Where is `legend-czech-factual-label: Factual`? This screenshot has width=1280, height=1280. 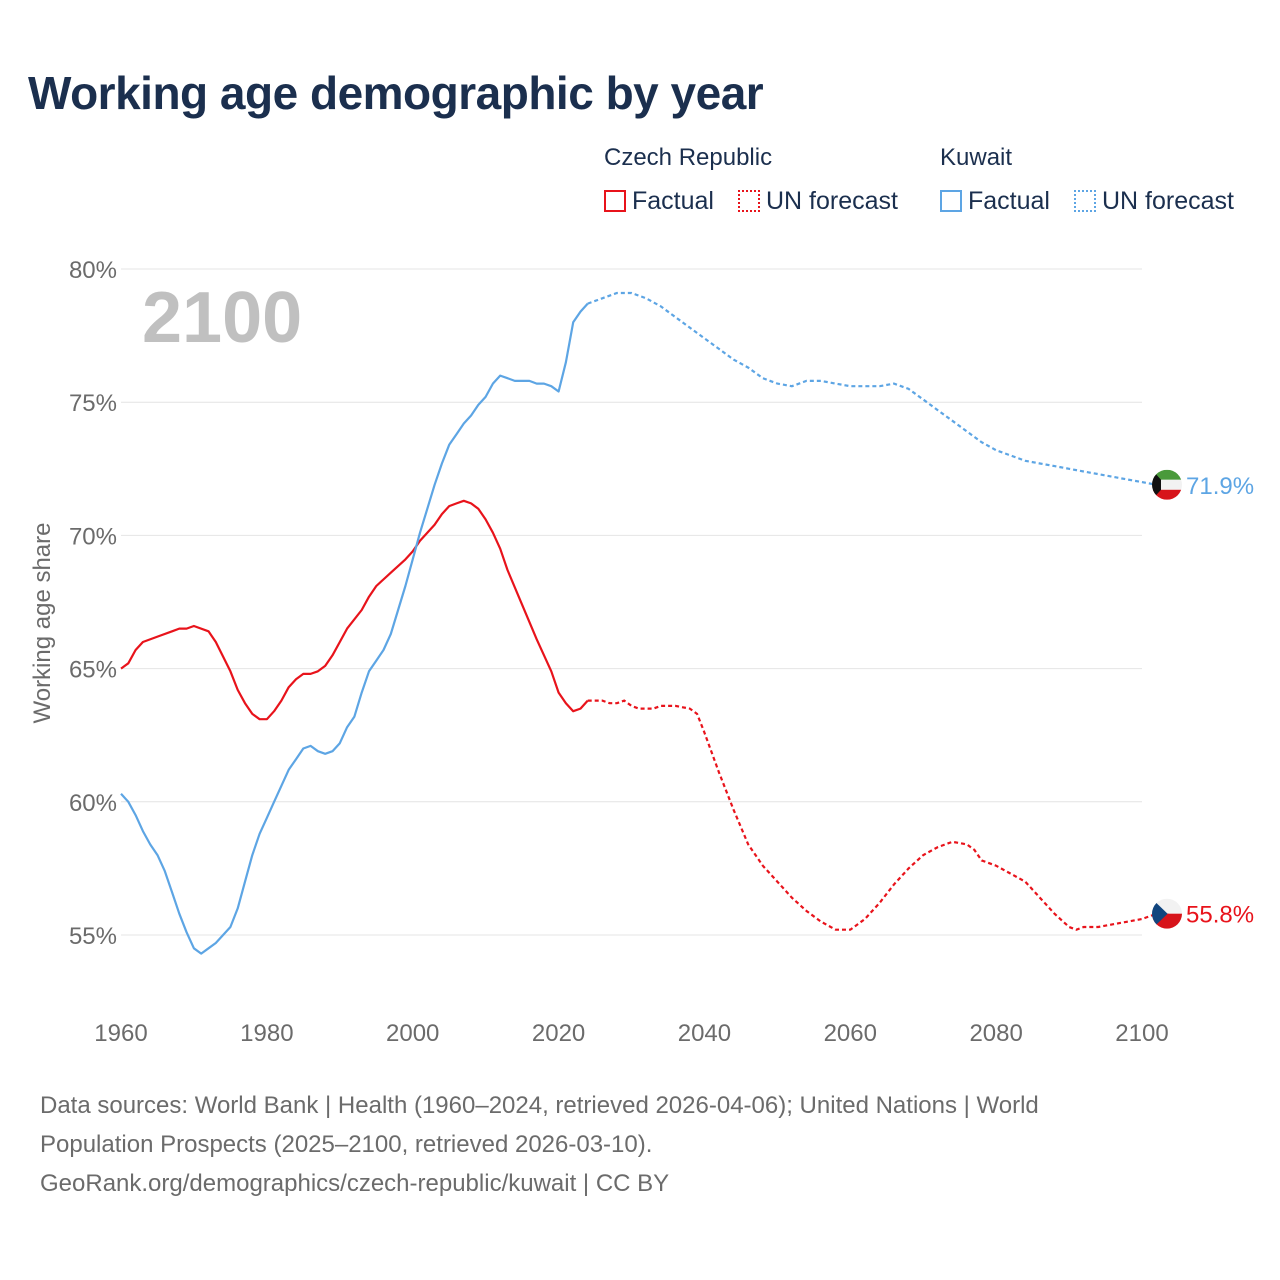 legend-czech-factual-label: Factual is located at coordinates (673, 200).